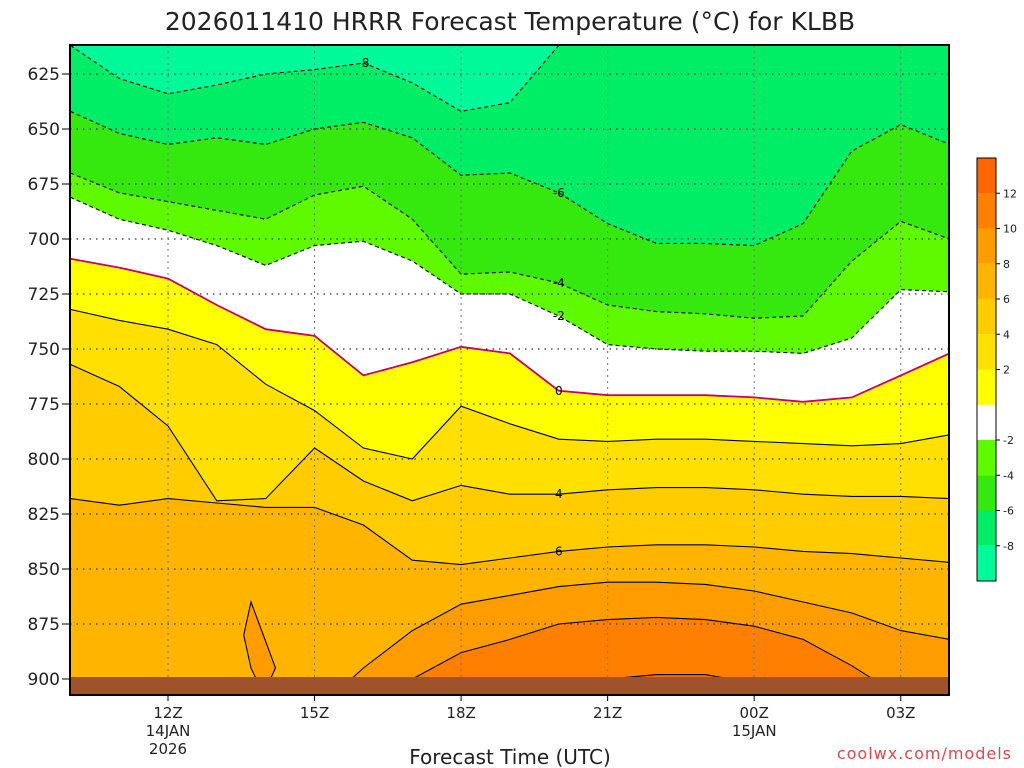 This screenshot has height=768, width=1024. Describe the element at coordinates (900, 713) in the screenshot. I see `x-tick-label: 03Z` at that location.